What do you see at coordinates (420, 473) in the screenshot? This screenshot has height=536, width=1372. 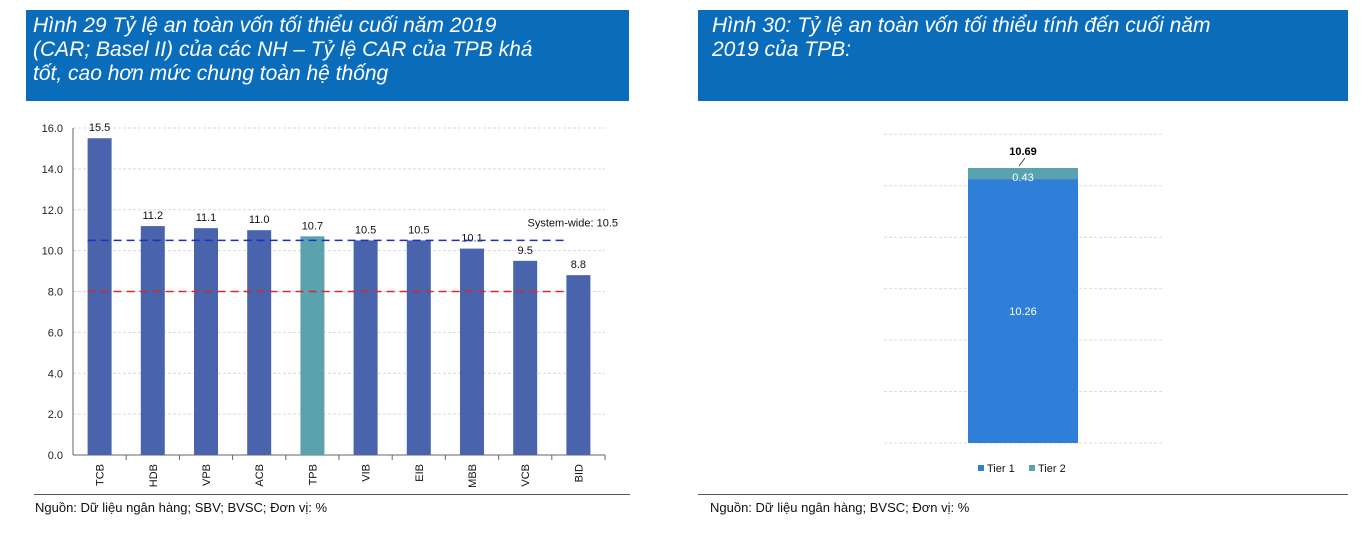 I see `x-tick-label: EIB` at bounding box center [420, 473].